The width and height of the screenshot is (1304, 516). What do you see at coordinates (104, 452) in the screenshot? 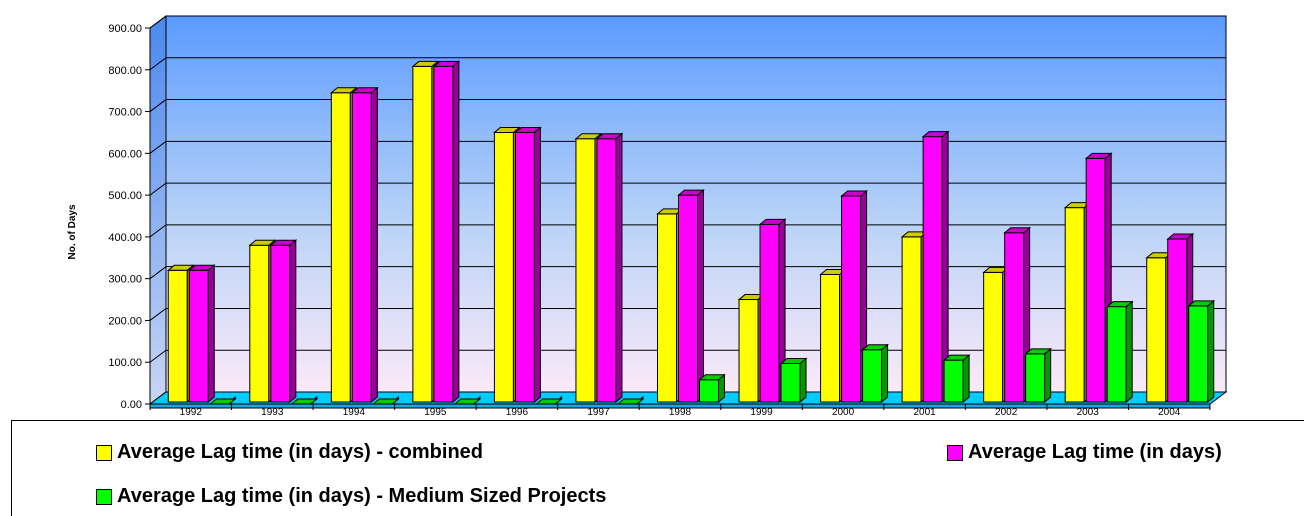
I see `legend-swatch-yellow` at bounding box center [104, 452].